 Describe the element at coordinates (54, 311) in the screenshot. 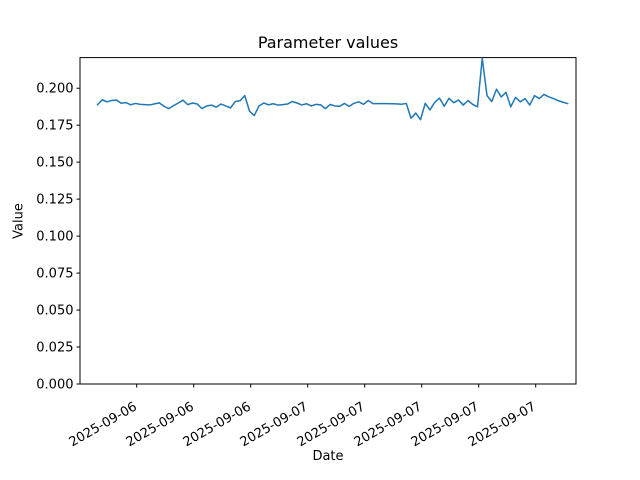

I see `y-tick-label: 0.050` at that location.